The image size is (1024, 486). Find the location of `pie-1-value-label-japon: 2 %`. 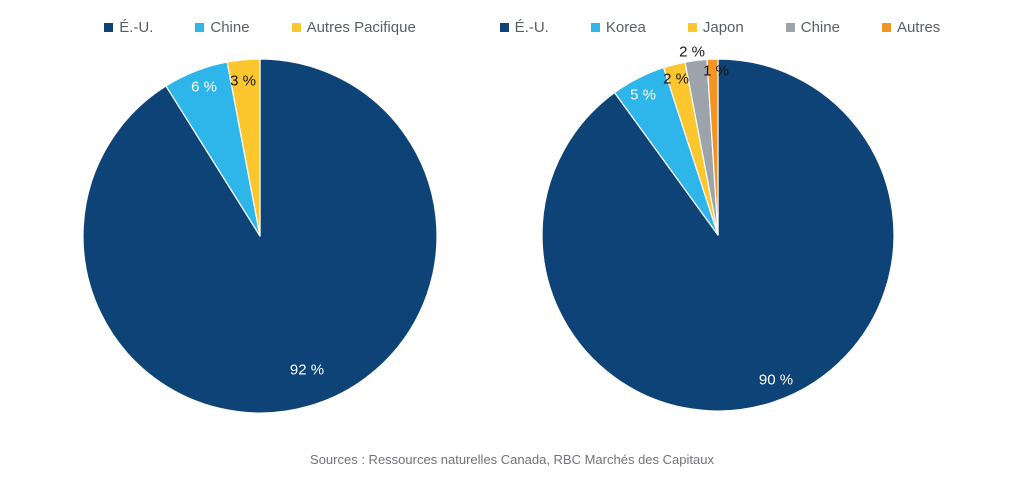

pie-1-value-label-japon: 2 % is located at coordinates (676, 79).